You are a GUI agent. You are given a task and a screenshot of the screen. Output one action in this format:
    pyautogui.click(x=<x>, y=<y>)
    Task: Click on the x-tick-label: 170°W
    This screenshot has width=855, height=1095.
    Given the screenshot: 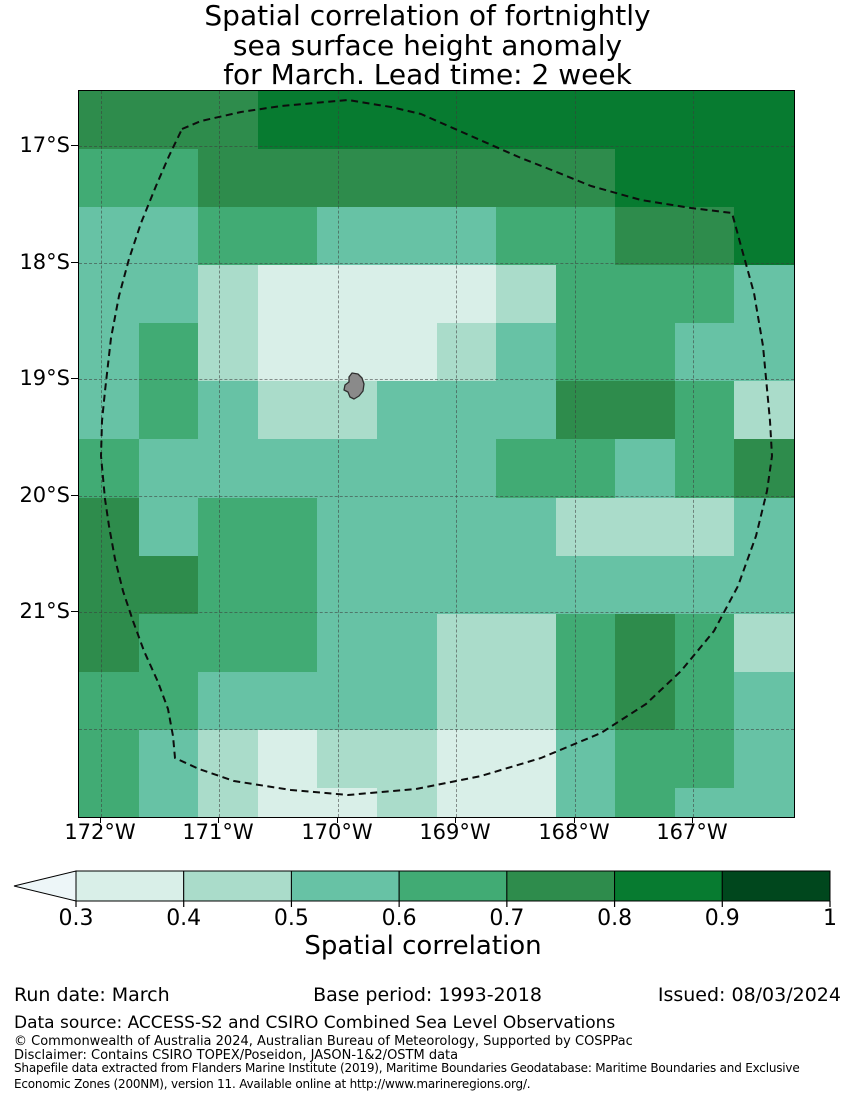 What is the action you would take?
    pyautogui.click(x=337, y=832)
    